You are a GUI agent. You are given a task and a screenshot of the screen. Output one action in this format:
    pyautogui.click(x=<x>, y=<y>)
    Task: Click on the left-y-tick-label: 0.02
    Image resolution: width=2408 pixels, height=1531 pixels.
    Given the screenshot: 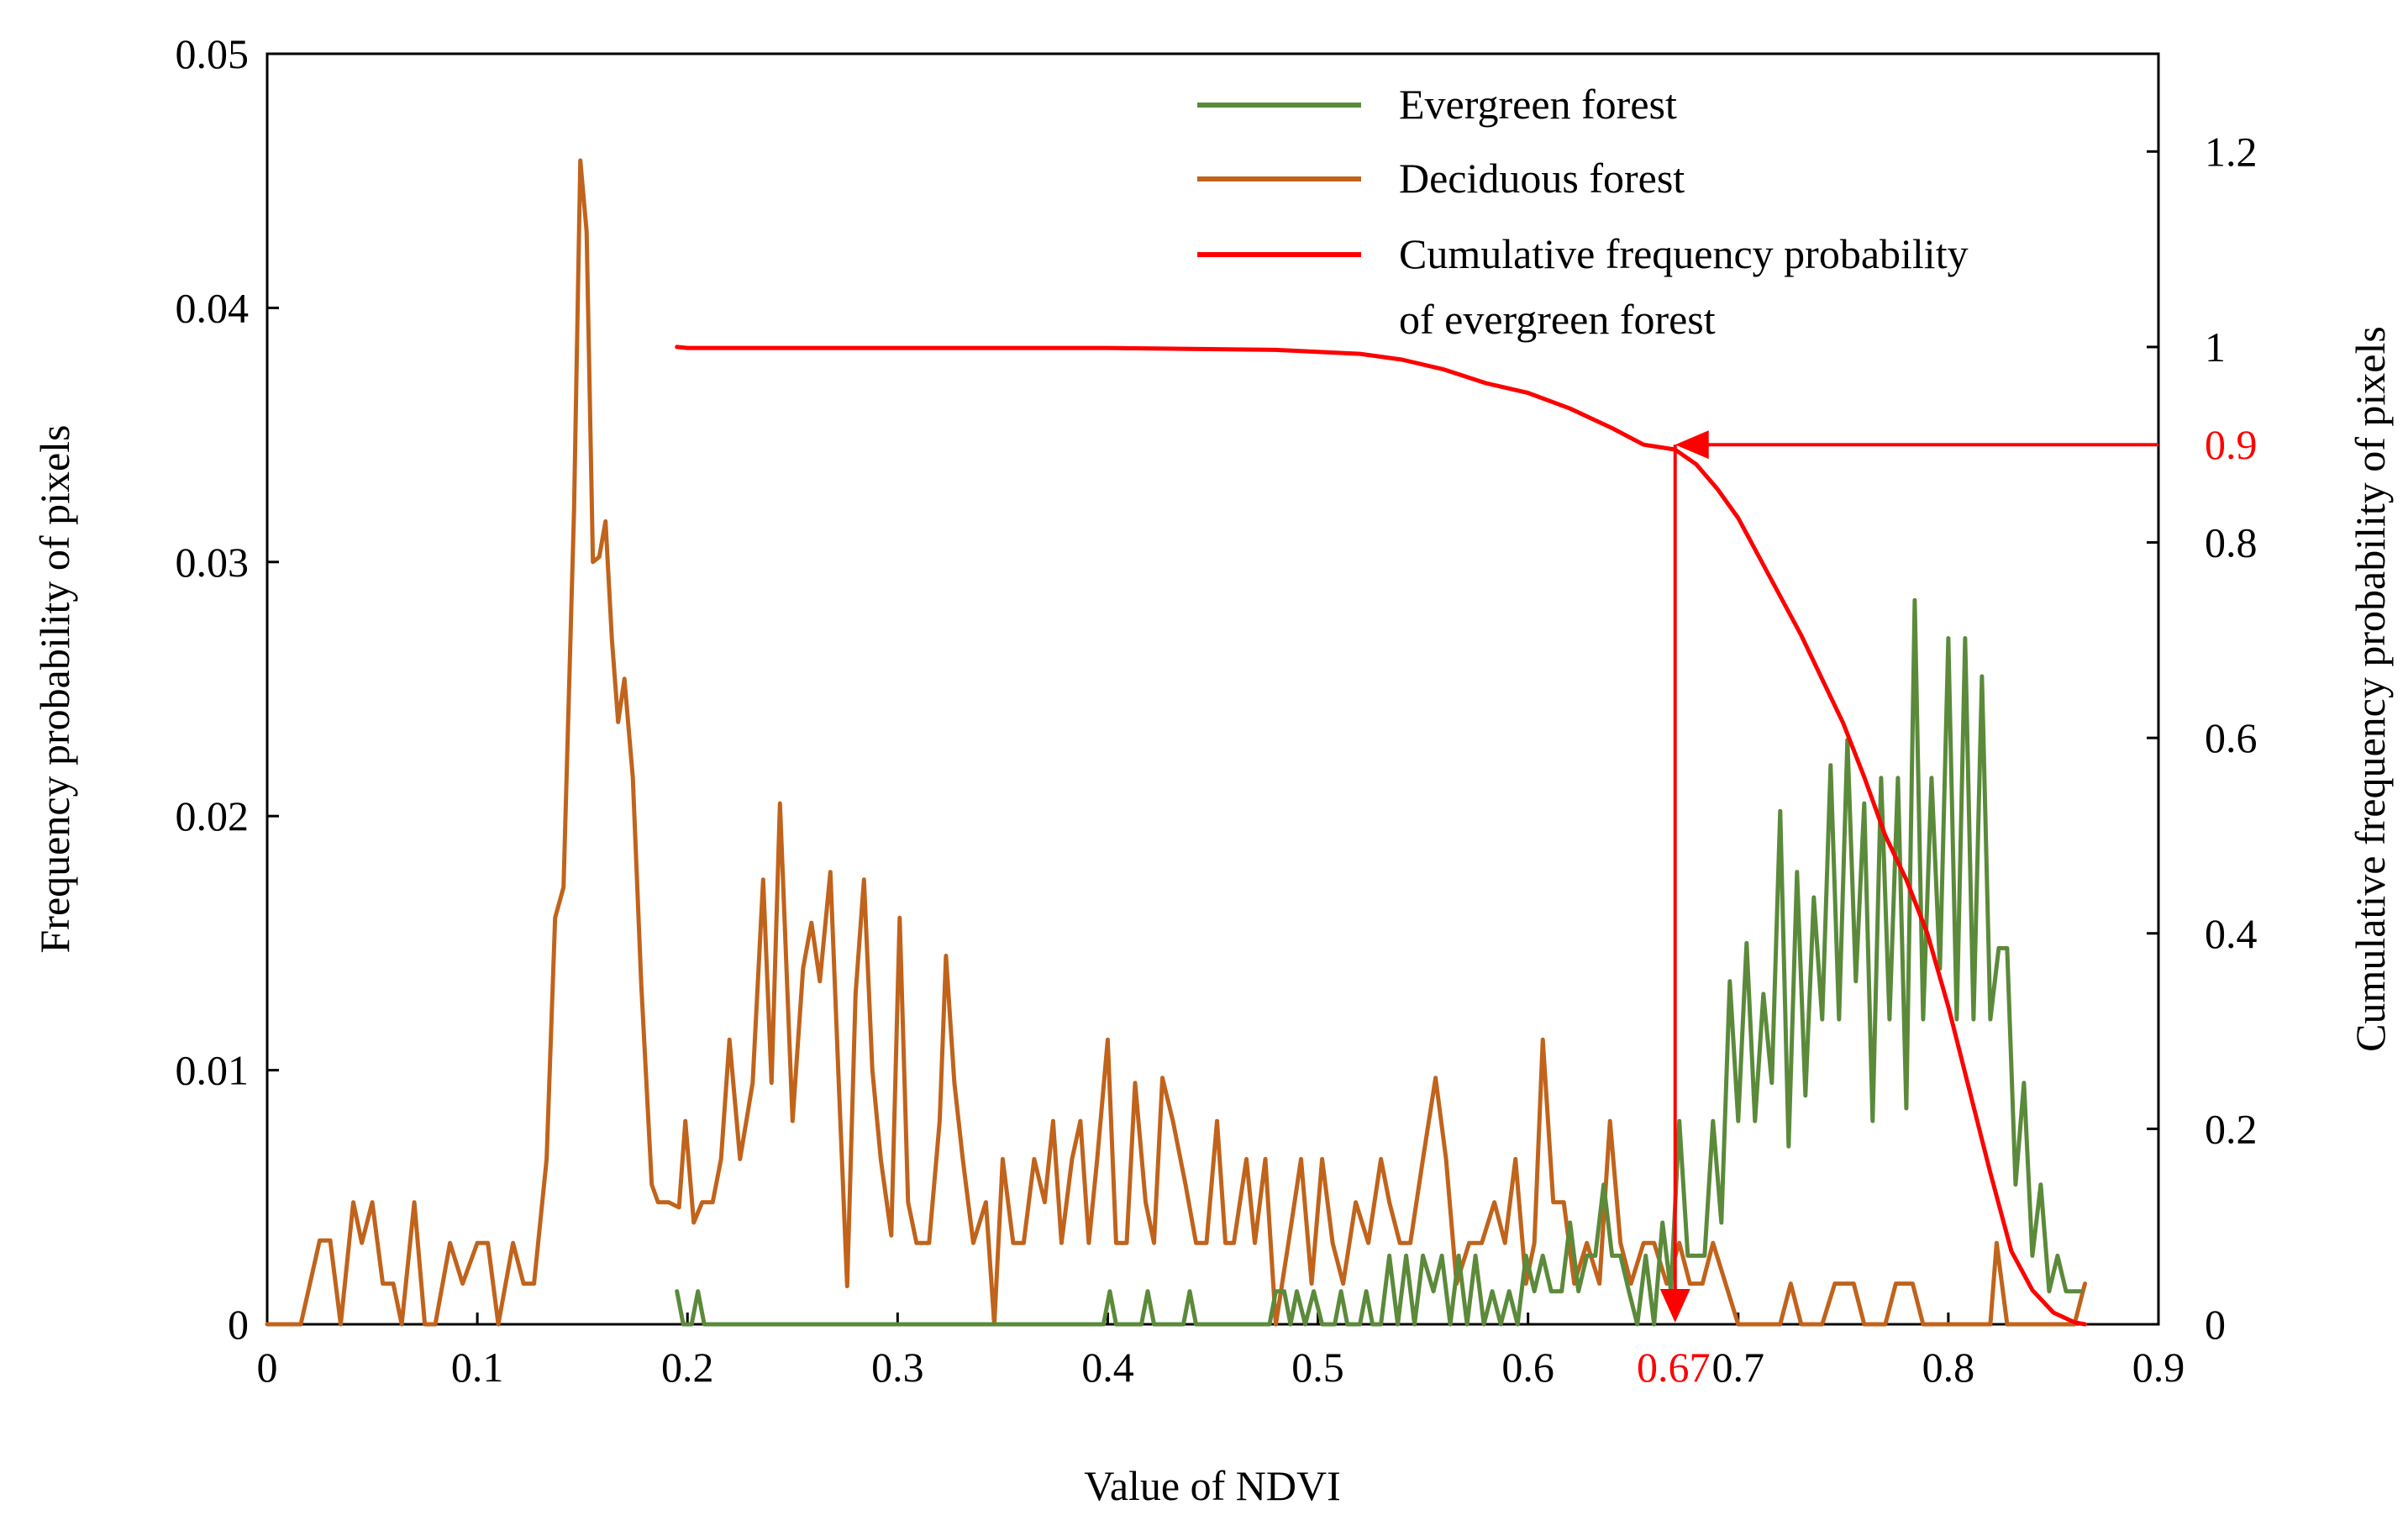 What is the action you would take?
    pyautogui.click(x=213, y=815)
    